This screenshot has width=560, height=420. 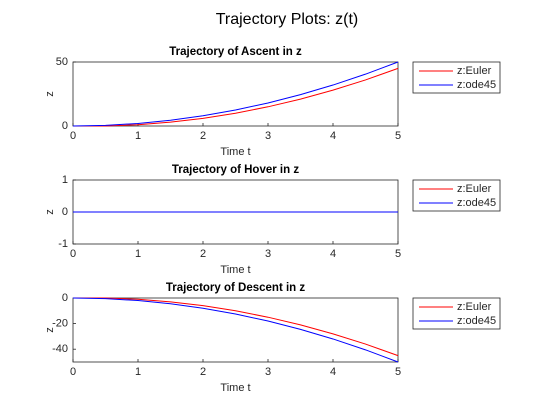 I want to click on y-tick-label: -40, so click(x=60, y=349).